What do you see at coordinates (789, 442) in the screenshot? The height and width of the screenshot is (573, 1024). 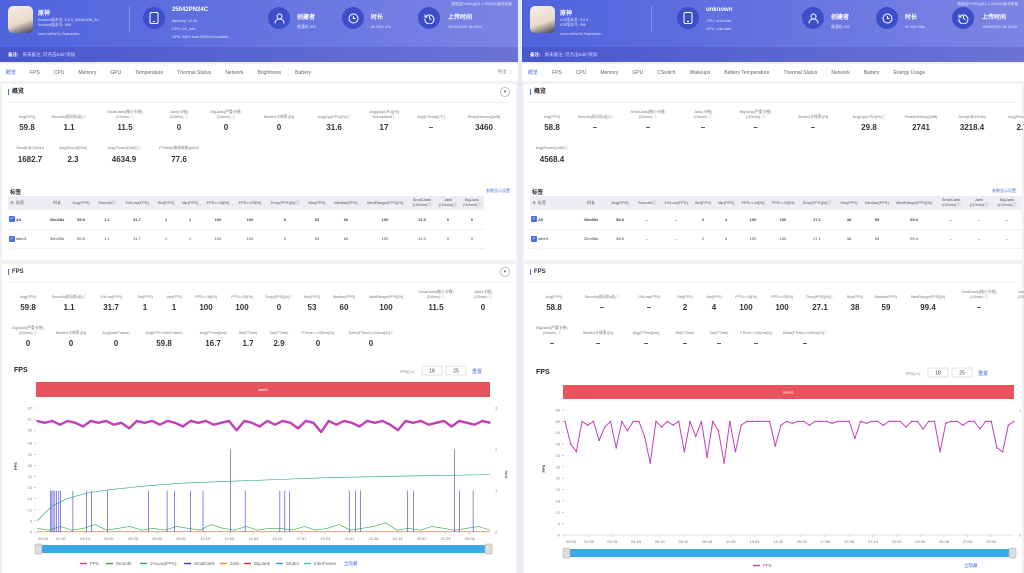 I see `fps-series` at bounding box center [789, 442].